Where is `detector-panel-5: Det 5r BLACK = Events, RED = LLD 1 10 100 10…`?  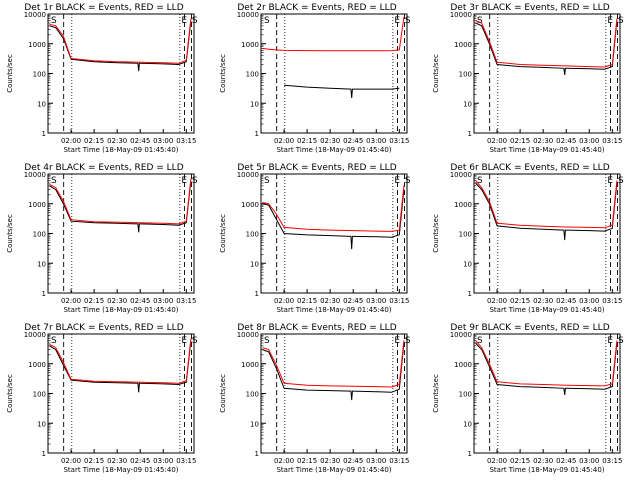 detector-panel-5: Det 5r BLACK = Events, RED = LLD 1 10 100 10… is located at coordinates (315, 238).